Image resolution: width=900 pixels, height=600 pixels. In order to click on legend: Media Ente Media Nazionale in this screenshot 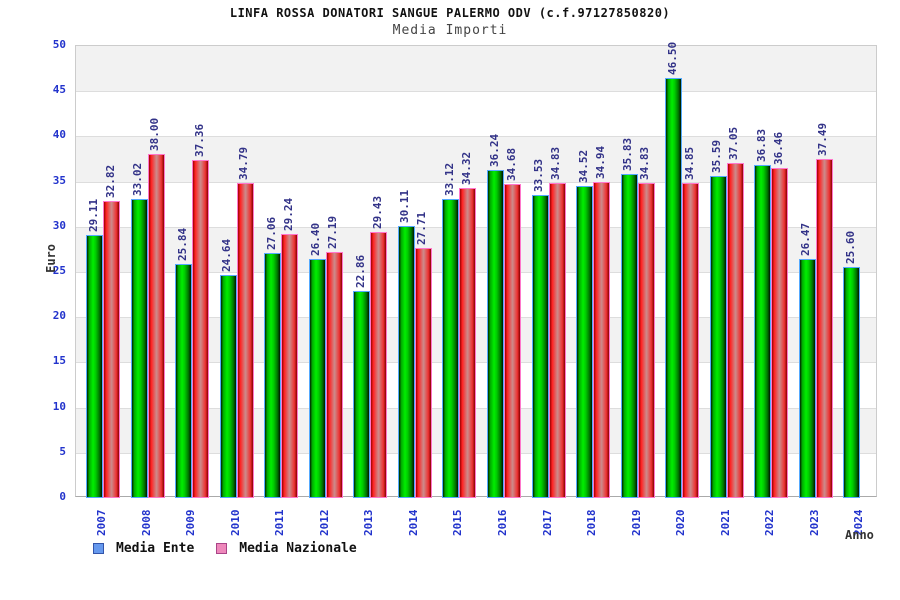, I will do `click(231, 548)`.